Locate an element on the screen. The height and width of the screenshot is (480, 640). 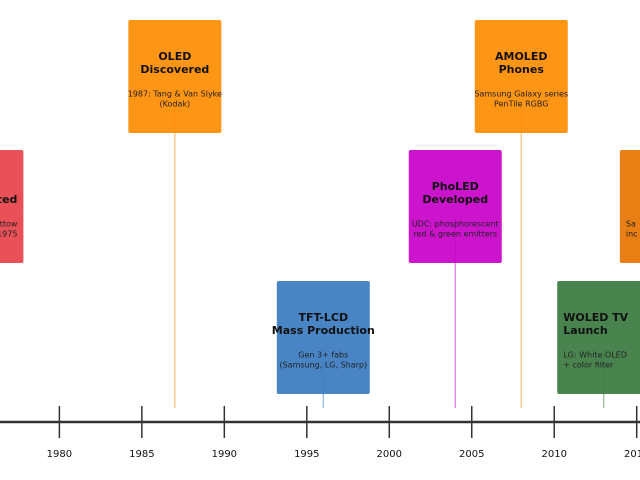
event-detail: LG: White OLED is located at coordinates (595, 355).